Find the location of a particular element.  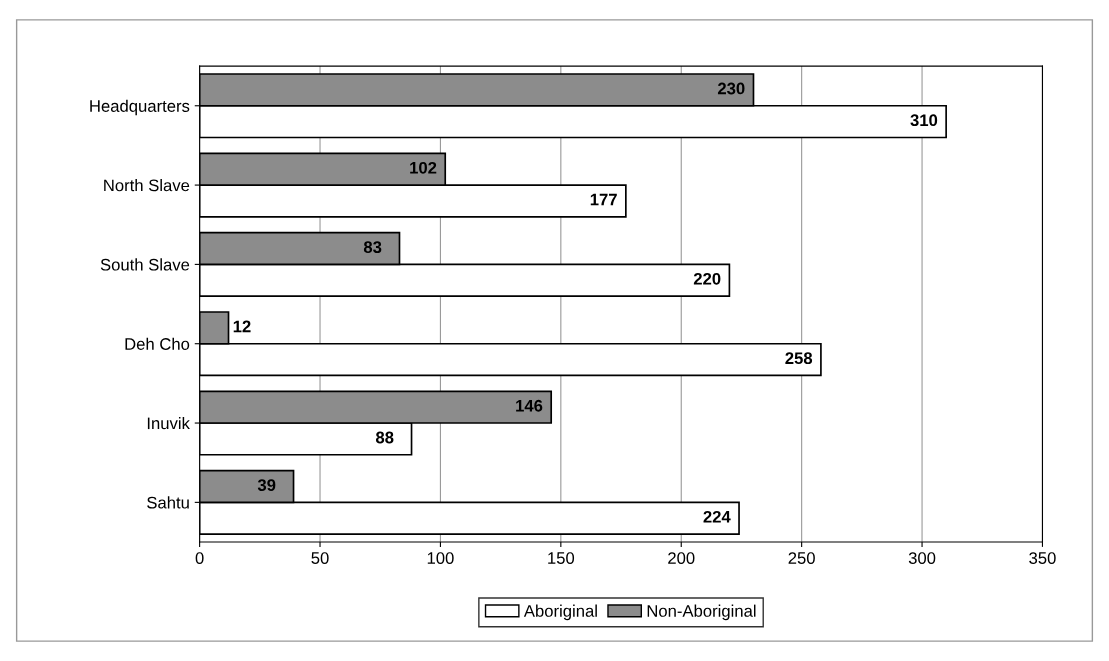

x-tick-label: 200 is located at coordinates (681, 558).